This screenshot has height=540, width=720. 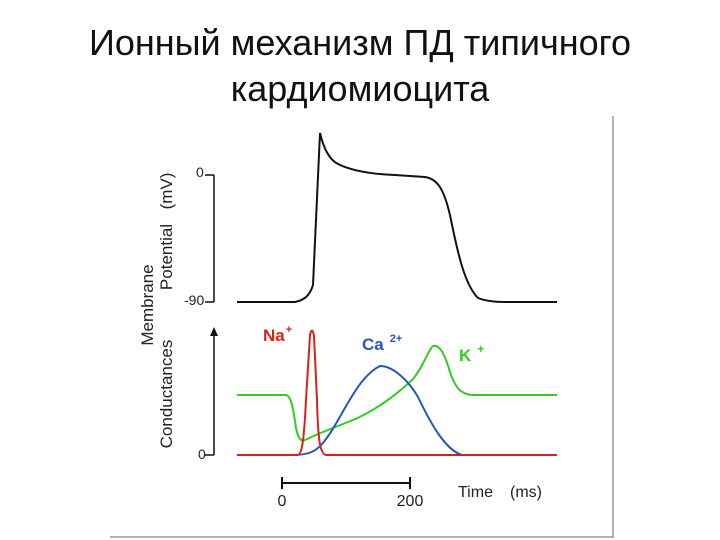 I want to click on na-label-charge: +, so click(x=289, y=330).